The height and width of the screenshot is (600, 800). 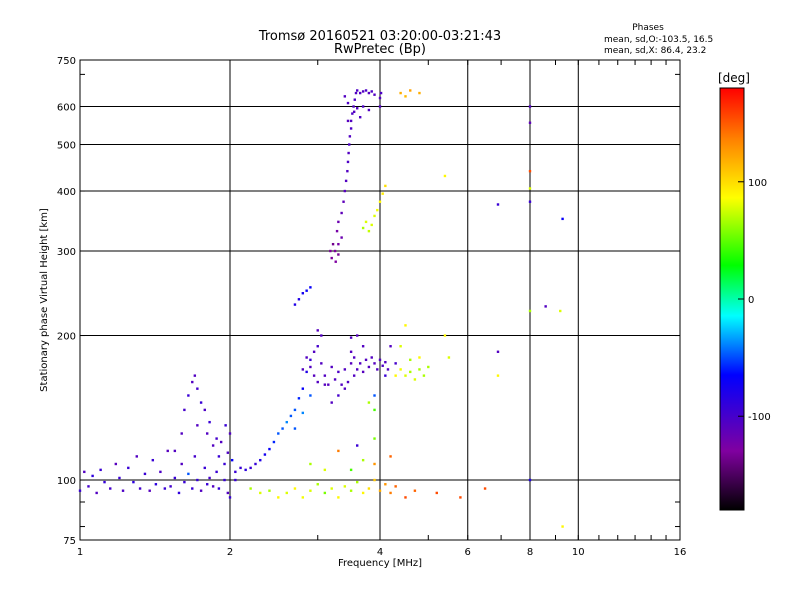 I want to click on chart-subtitle: RwPretec (Bp), so click(x=380, y=49).